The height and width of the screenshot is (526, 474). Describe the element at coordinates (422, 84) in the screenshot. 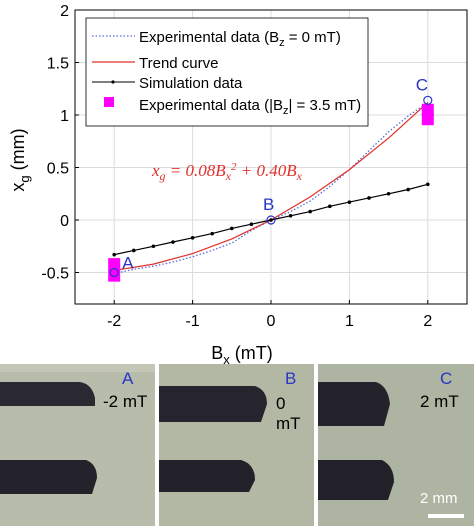

I see `point-label-c: C` at that location.